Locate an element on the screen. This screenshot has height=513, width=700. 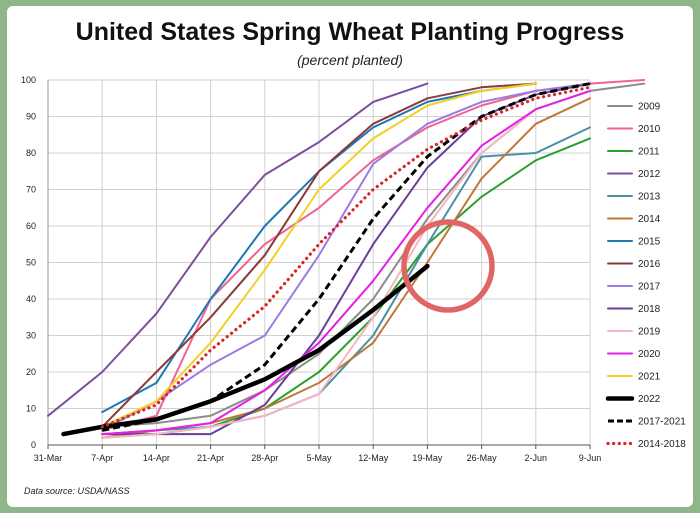
x-tick-label: 26-May is located at coordinates (482, 458).